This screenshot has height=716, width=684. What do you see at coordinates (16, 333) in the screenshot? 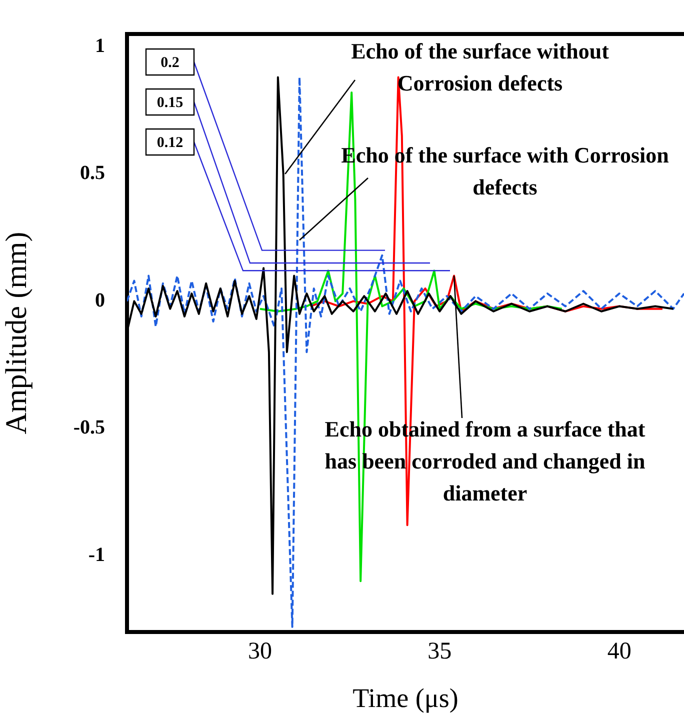
I see `y-axis-title: Amplitude (mm)` at bounding box center [16, 333].